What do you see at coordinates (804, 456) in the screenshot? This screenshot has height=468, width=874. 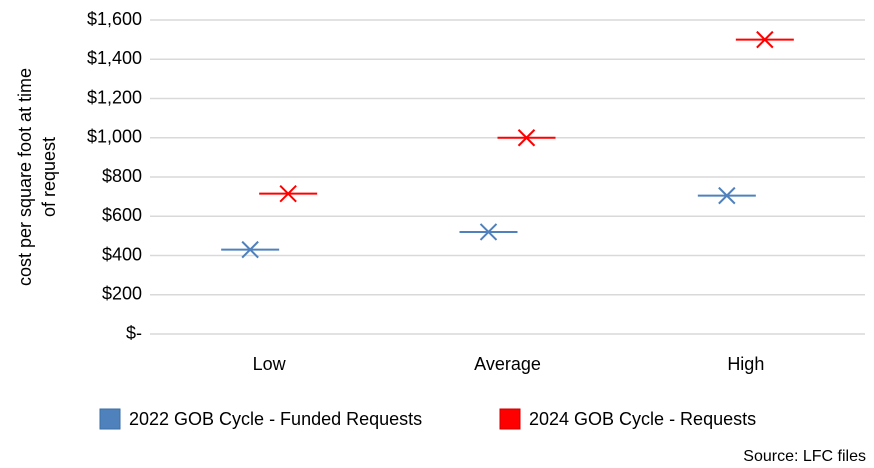 I see `source-note: Source: LFC files` at bounding box center [804, 456].